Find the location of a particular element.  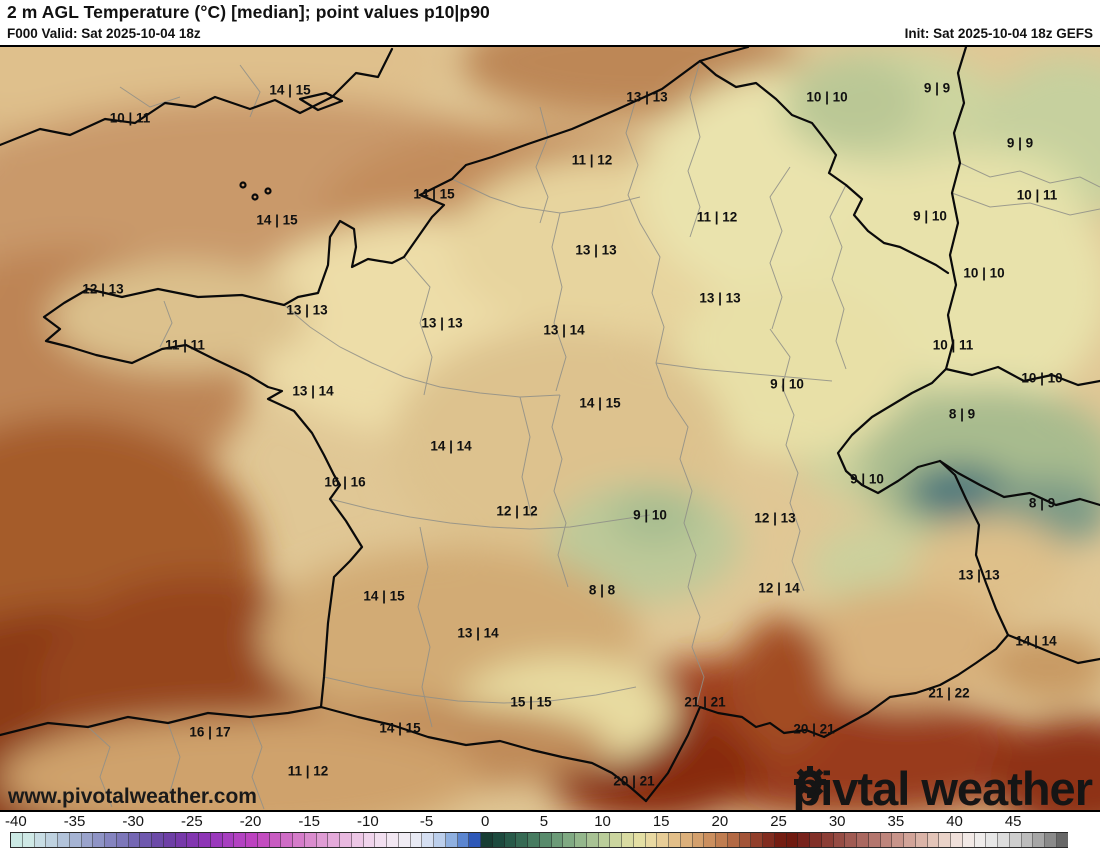

spain-north-coastline is located at coordinates (161, 721).